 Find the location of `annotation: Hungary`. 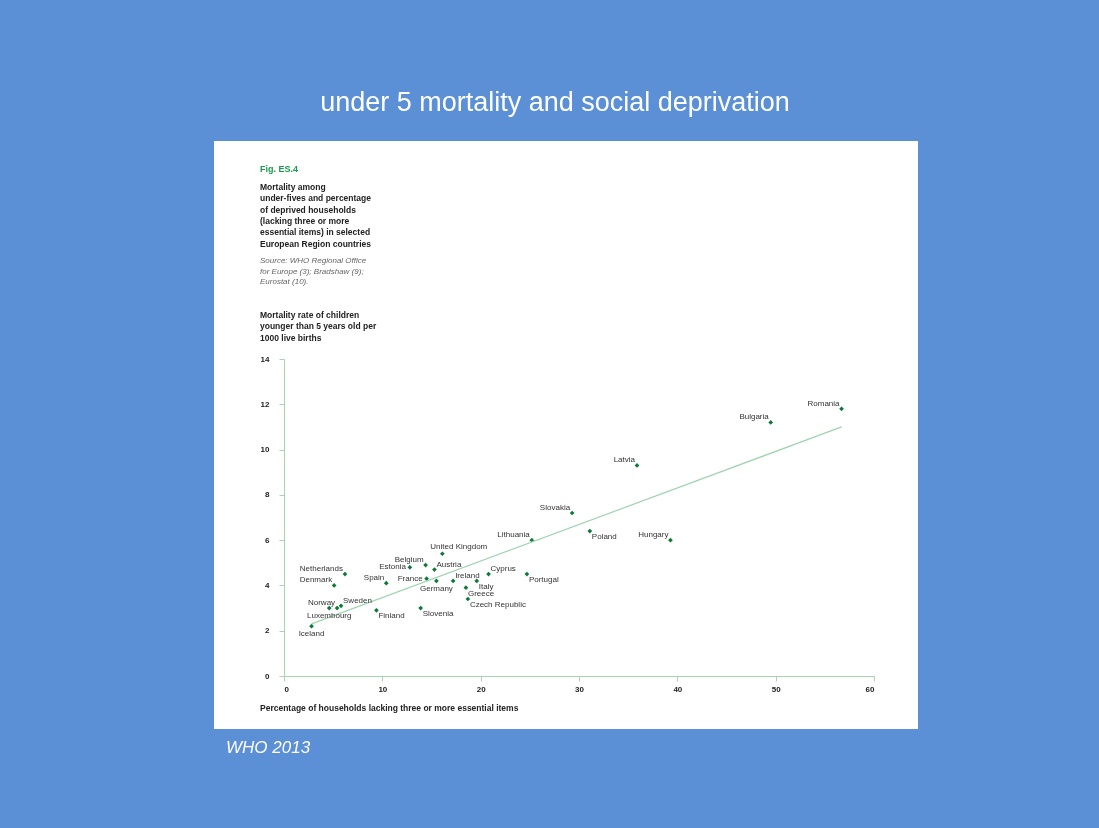

annotation: Hungary is located at coordinates (653, 535).